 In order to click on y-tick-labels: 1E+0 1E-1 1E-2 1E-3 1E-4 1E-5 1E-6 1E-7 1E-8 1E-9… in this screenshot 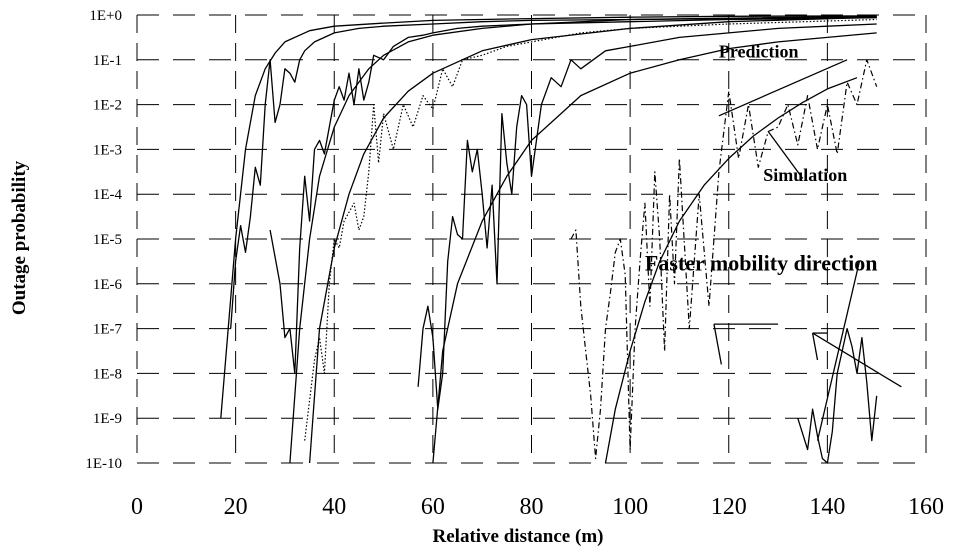, I will do `click(103, 240)`.